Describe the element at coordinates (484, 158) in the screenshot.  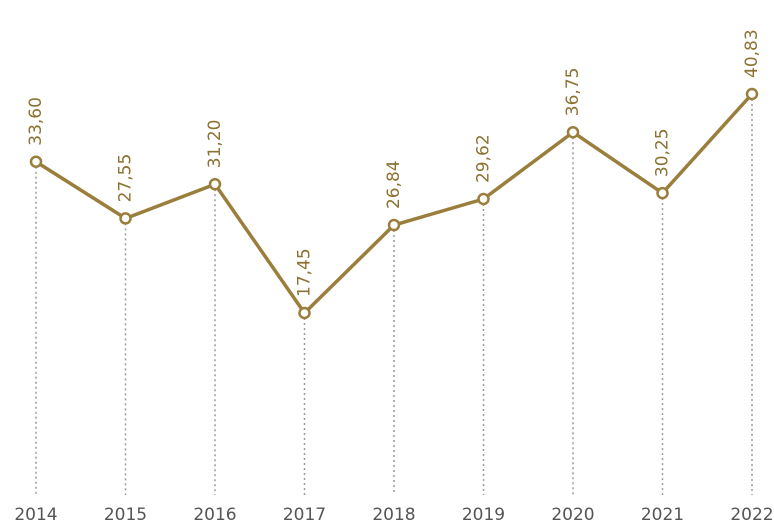
I see `value-label: 29,62` at that location.